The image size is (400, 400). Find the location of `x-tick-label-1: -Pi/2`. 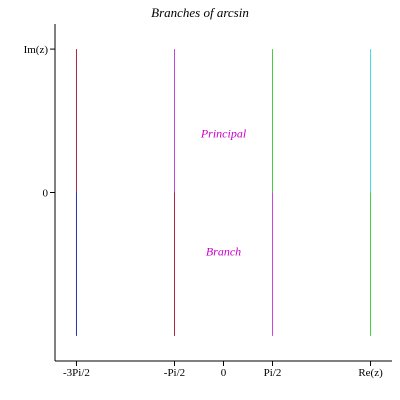

x-tick-label-1: -Pi/2 is located at coordinates (174, 373).